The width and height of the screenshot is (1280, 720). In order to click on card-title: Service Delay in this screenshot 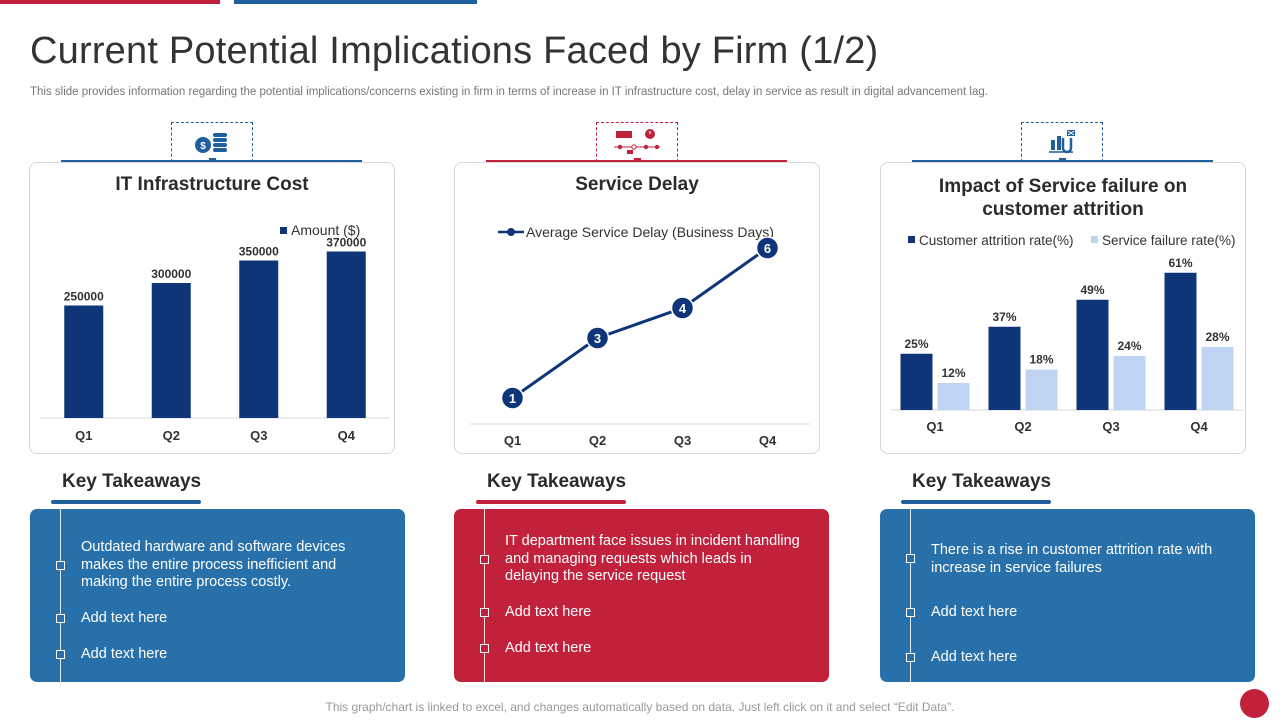, I will do `click(637, 184)`.